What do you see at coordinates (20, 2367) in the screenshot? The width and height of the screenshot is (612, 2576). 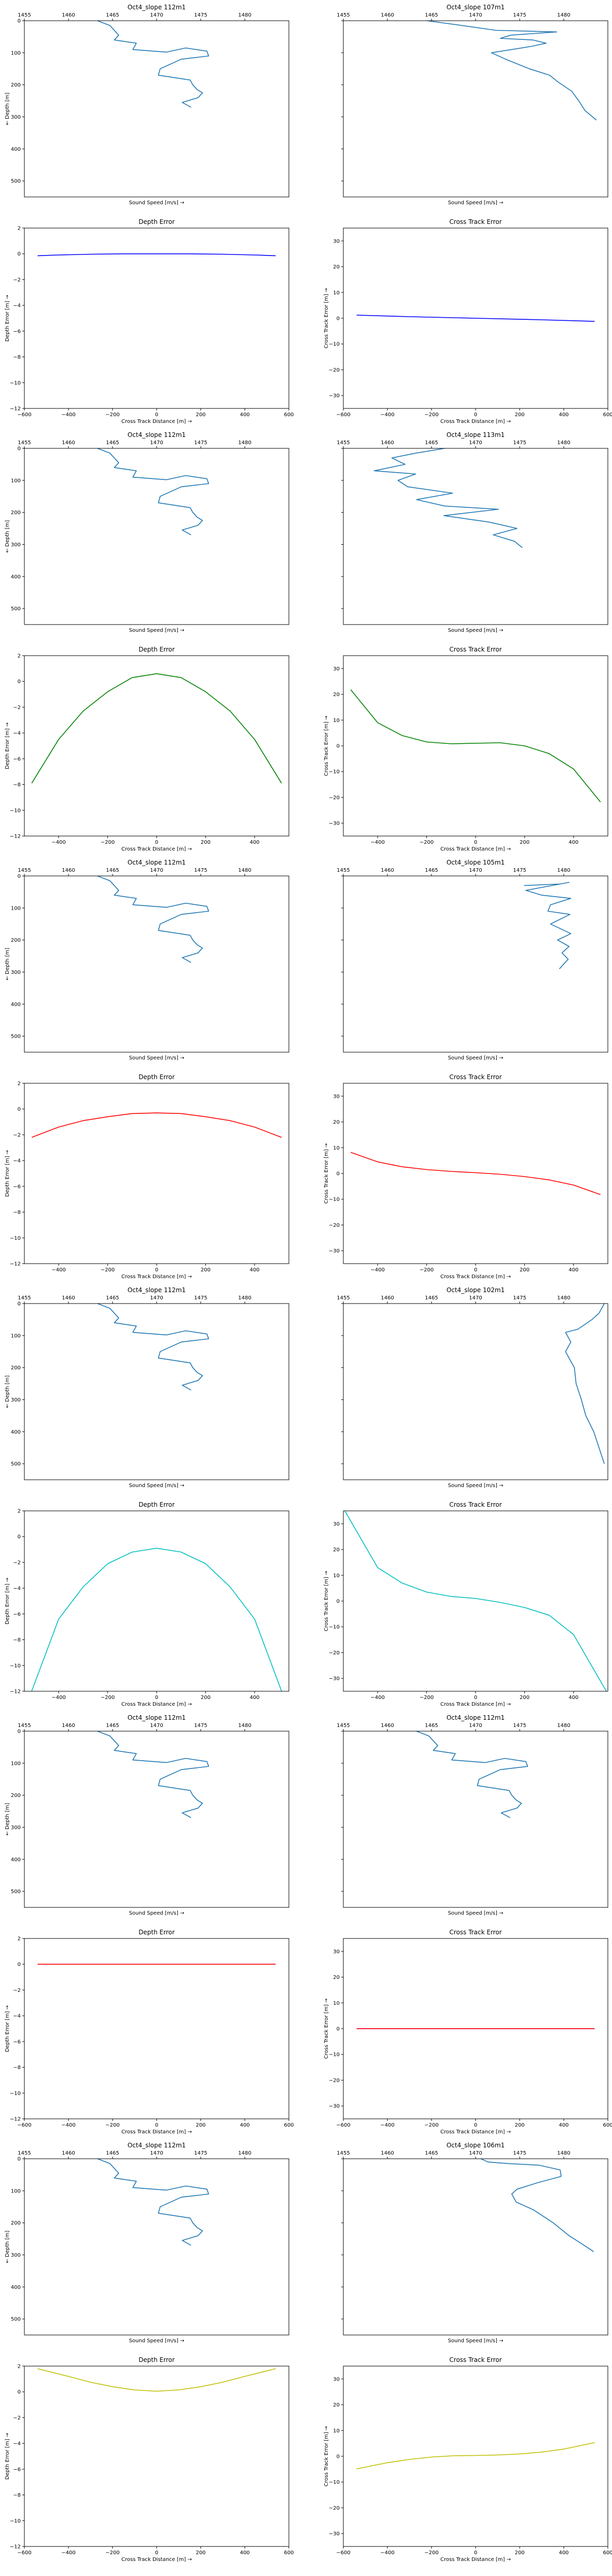 I see `y-tick-label: 2` at bounding box center [20, 2367].